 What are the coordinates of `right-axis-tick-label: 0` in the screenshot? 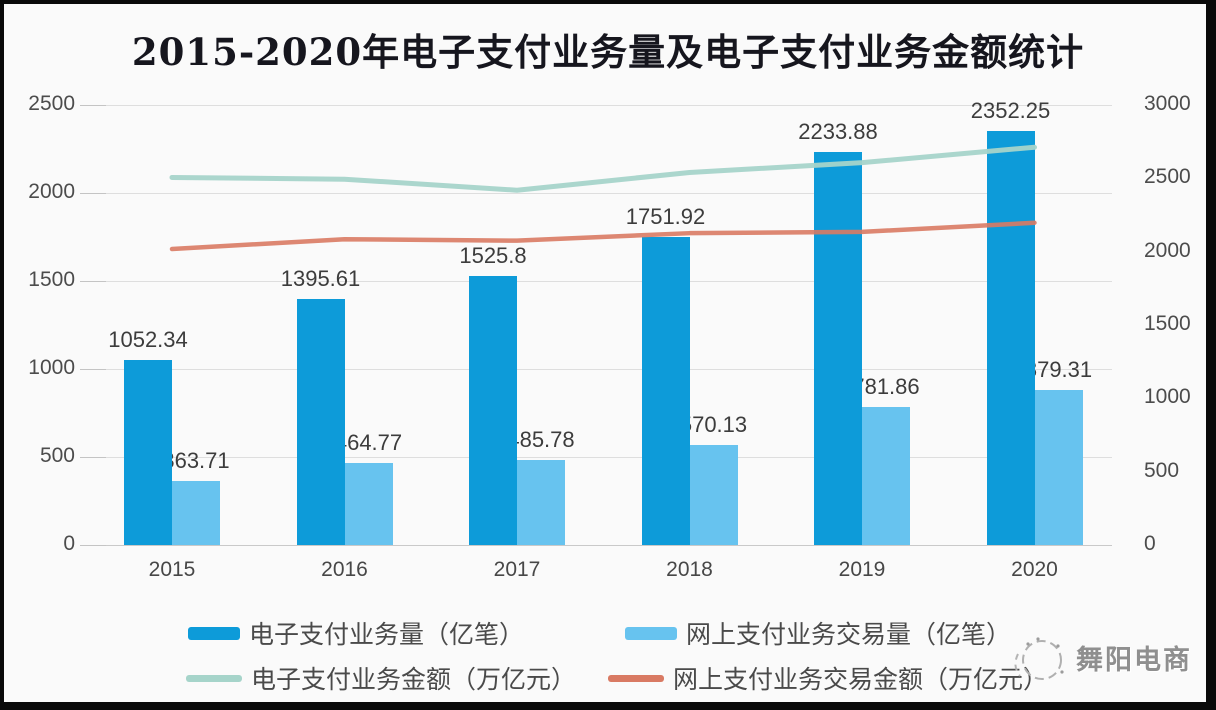 It's located at (1150, 543).